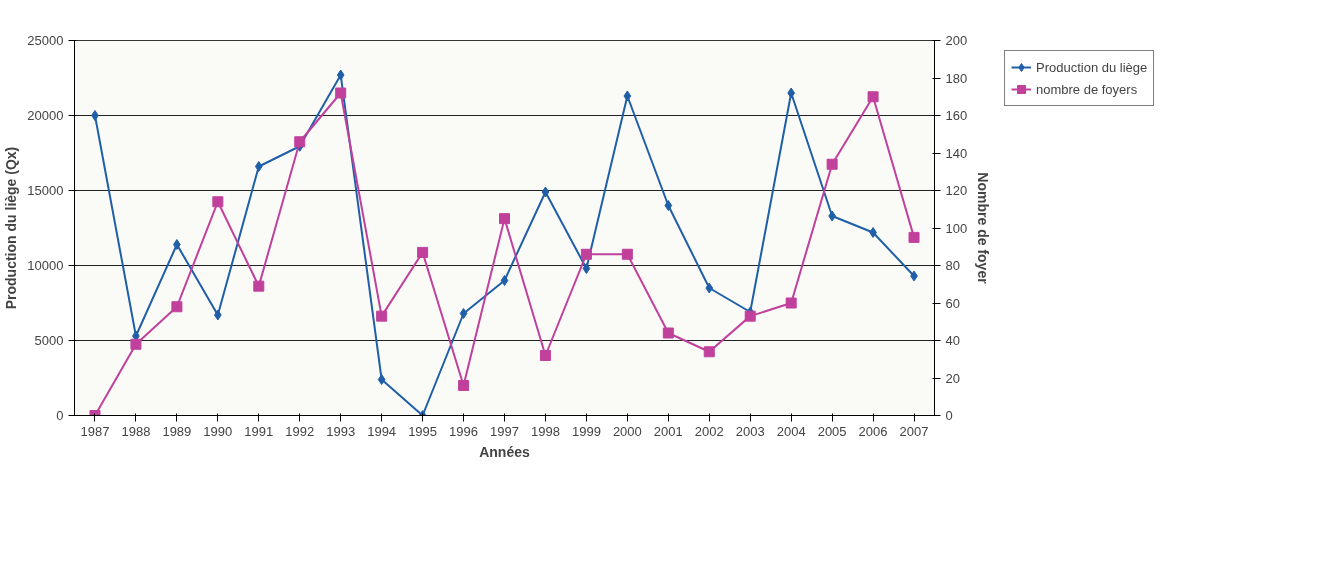 This screenshot has width=1317, height=573. What do you see at coordinates (956, 40) in the screenshot?
I see `y2-tick-label: 200` at bounding box center [956, 40].